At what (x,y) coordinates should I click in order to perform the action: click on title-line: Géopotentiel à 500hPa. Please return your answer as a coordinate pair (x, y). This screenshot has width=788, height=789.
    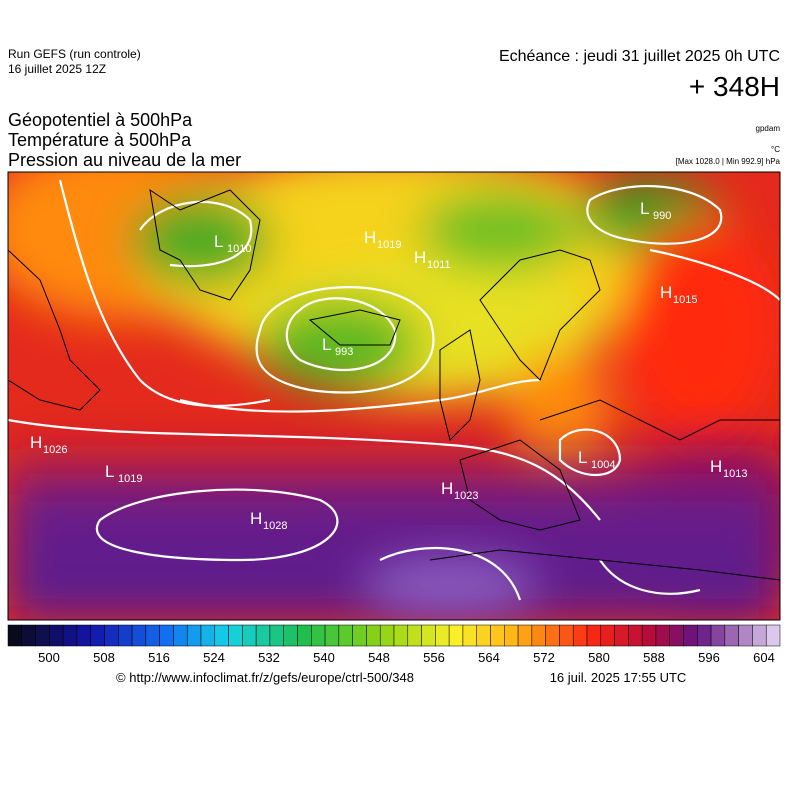
    Looking at the image, I should click on (100, 120).